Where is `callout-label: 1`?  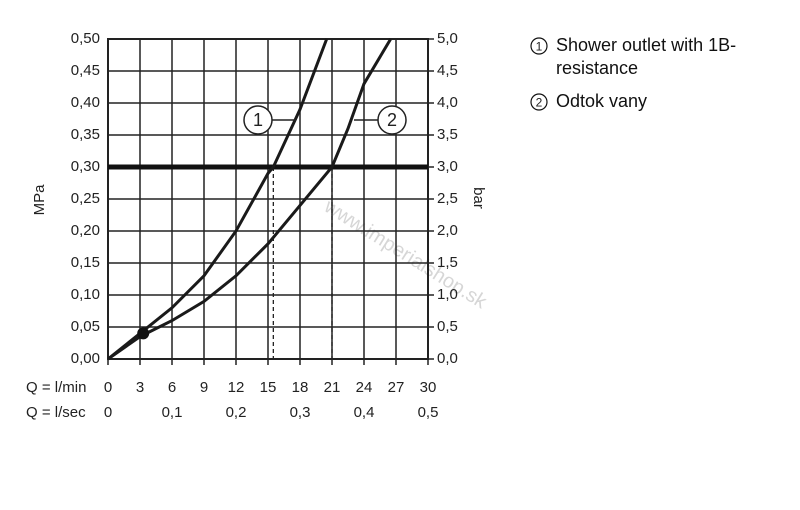
callout-label: 1 is located at coordinates (258, 120).